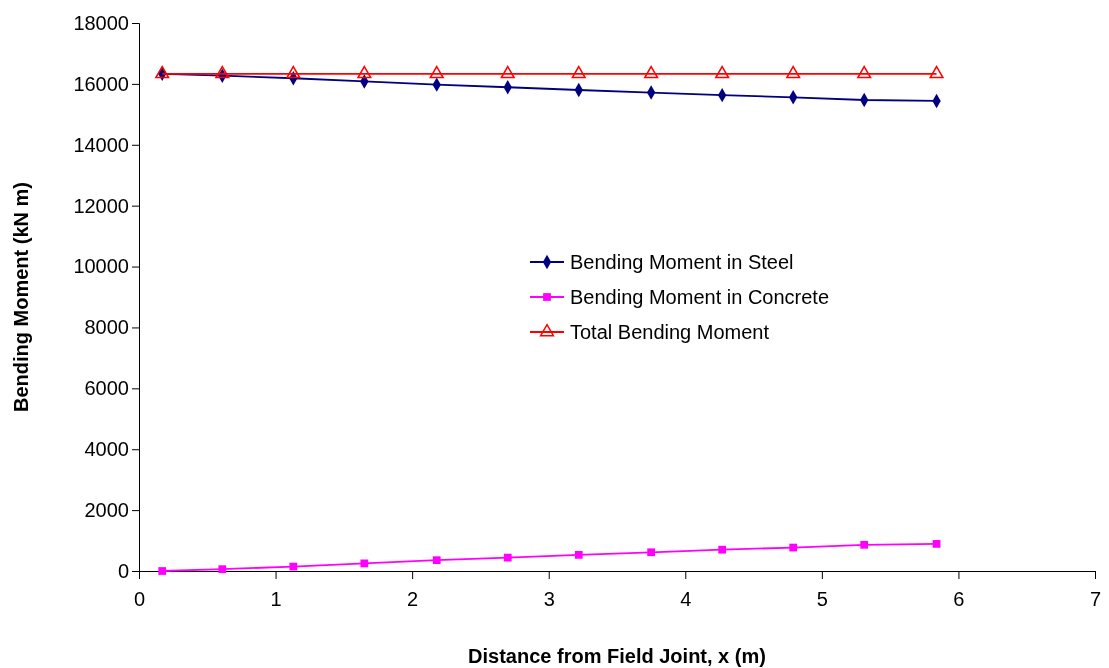 This screenshot has width=1109, height=668. Describe the element at coordinates (686, 599) in the screenshot. I see `x-tick-label: 4` at that location.